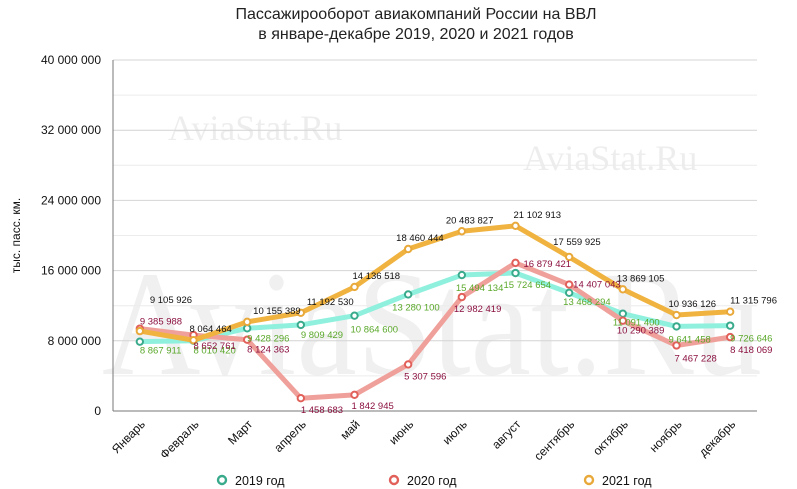  I want to click on data-label: 13 468 294, so click(587, 302).